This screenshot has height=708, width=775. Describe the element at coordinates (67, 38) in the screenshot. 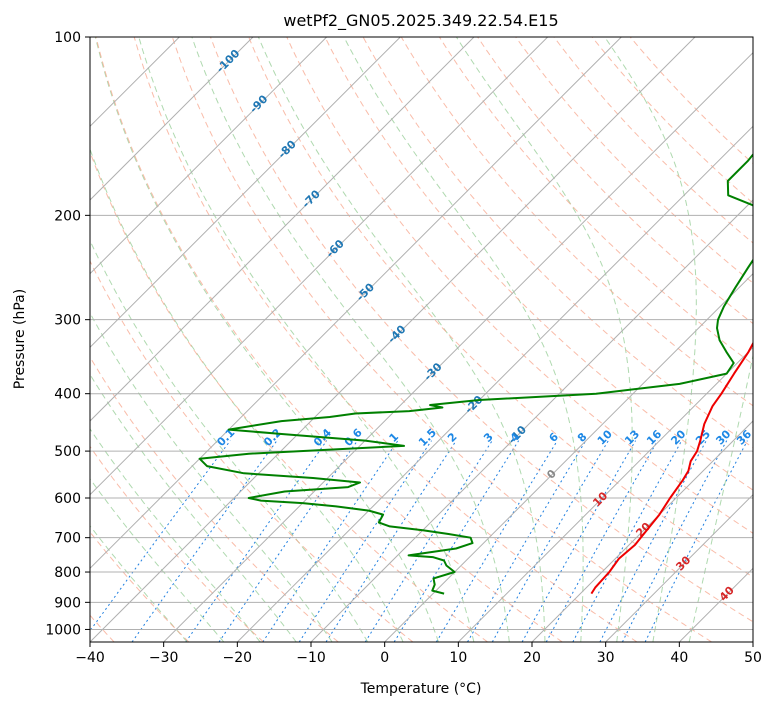

I see `y-tick-label: 100` at that location.